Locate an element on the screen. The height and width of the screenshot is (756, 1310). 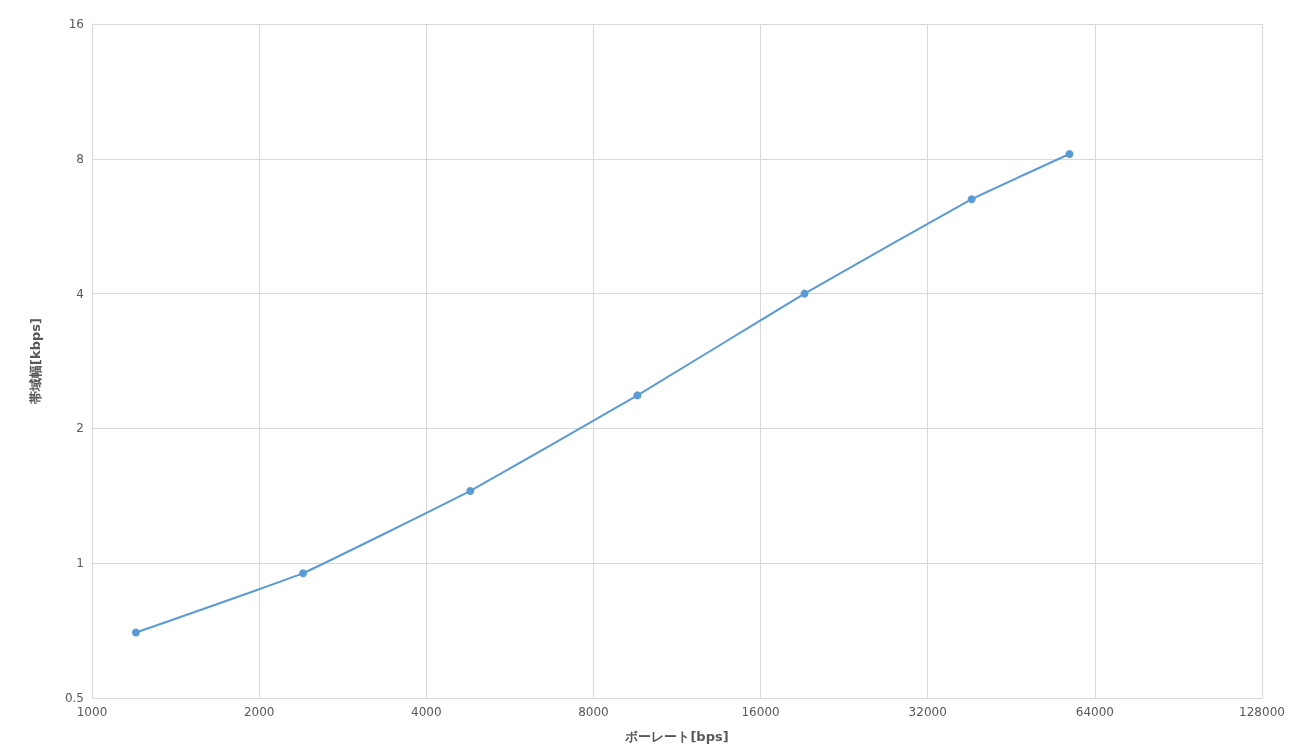
x-axis-title: ボーレート[bps] is located at coordinates (676, 736).